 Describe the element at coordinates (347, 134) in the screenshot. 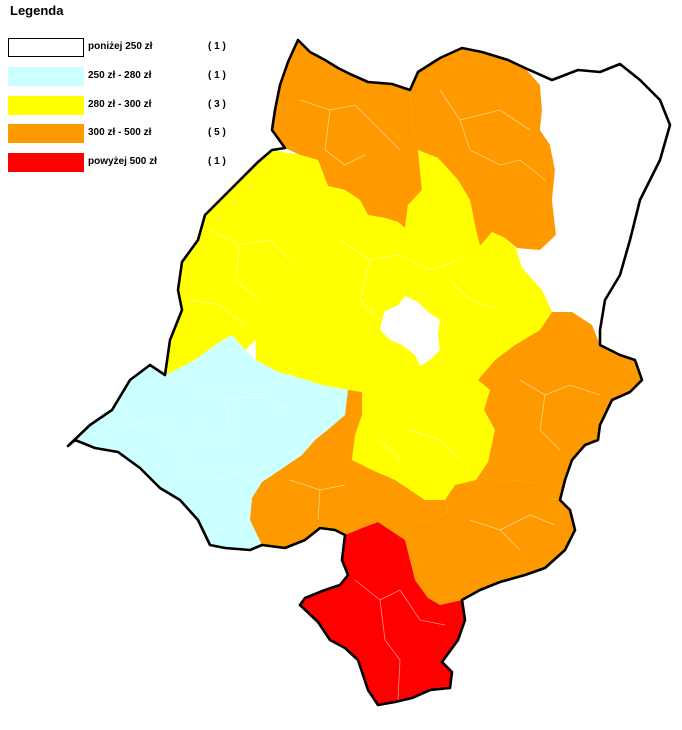

I see `region-north-west` at that location.